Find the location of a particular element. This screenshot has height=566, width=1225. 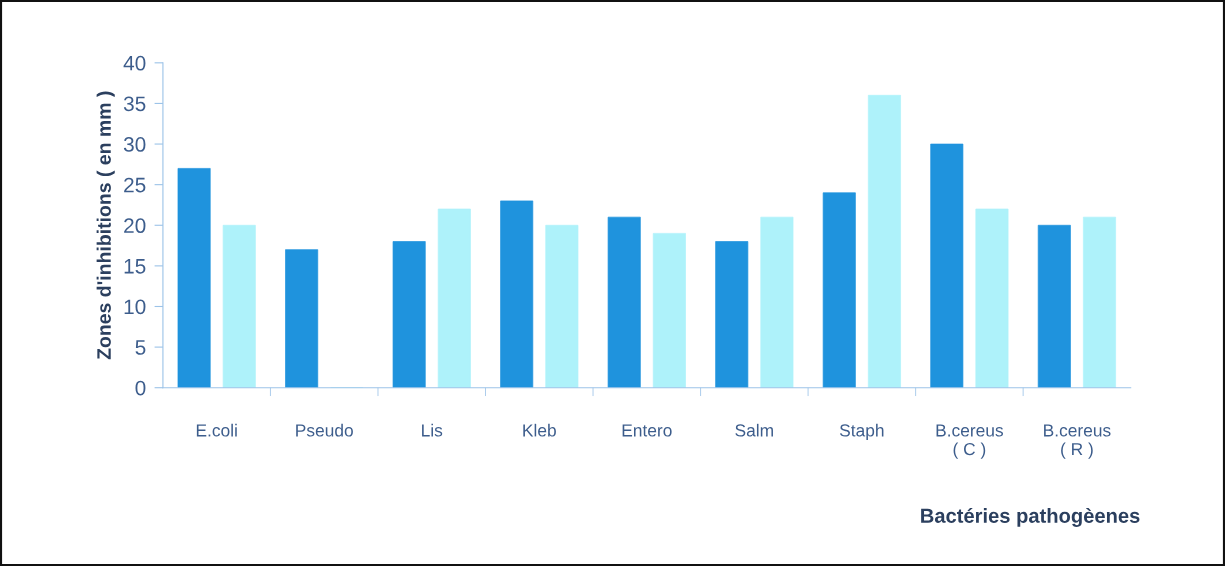

x-tick-label: Kleb is located at coordinates (539, 430).